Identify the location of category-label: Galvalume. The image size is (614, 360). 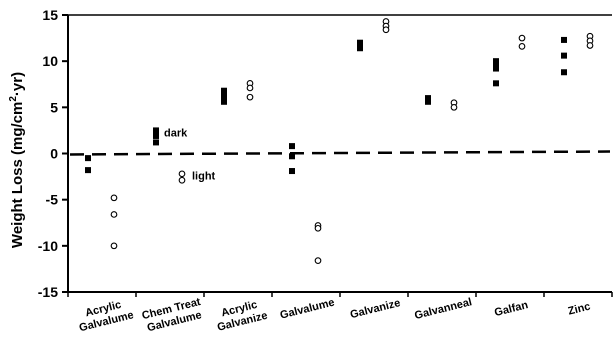
(307, 309).